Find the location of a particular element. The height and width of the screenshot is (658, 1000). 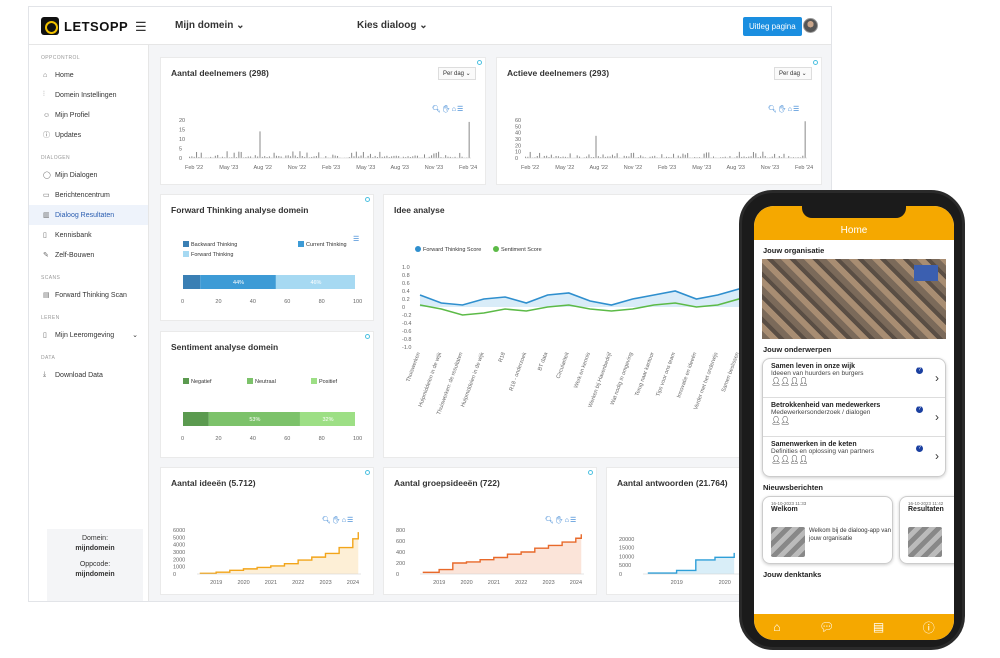

brand-logo: LETSOPP is located at coordinates (84, 26).